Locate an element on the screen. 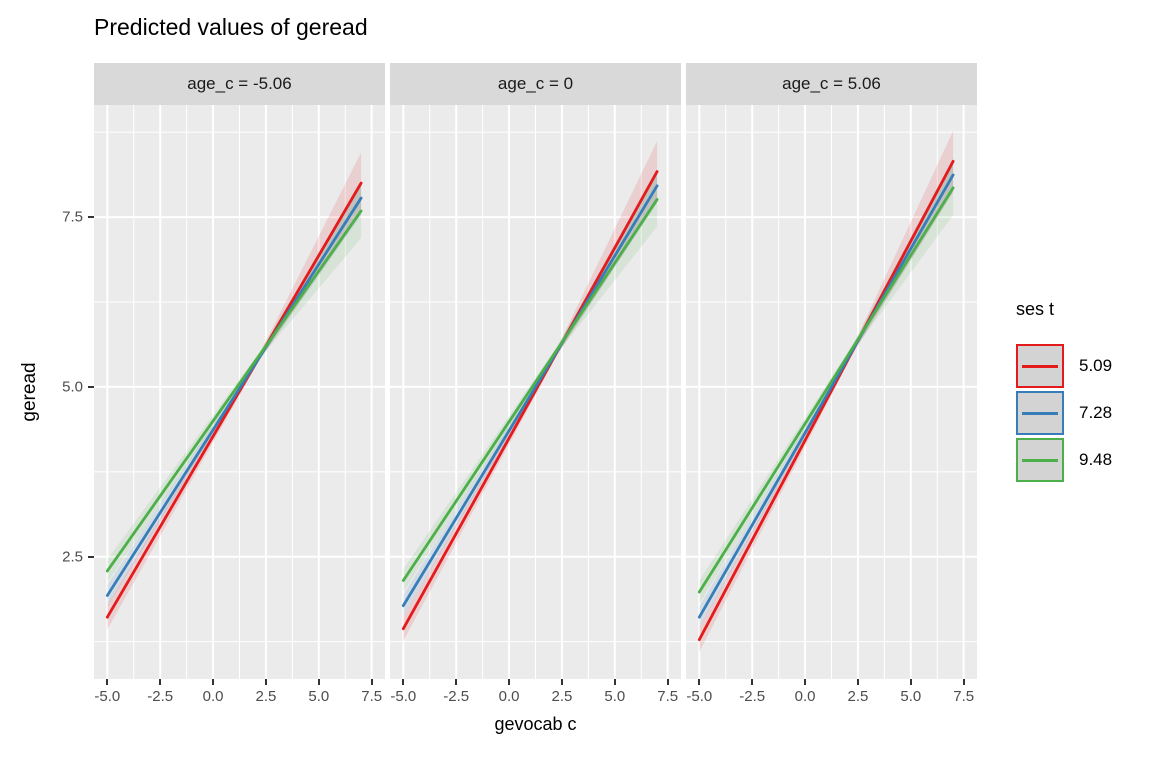 The width and height of the screenshot is (1152, 768). legend-key-red-line is located at coordinates (1040, 366).